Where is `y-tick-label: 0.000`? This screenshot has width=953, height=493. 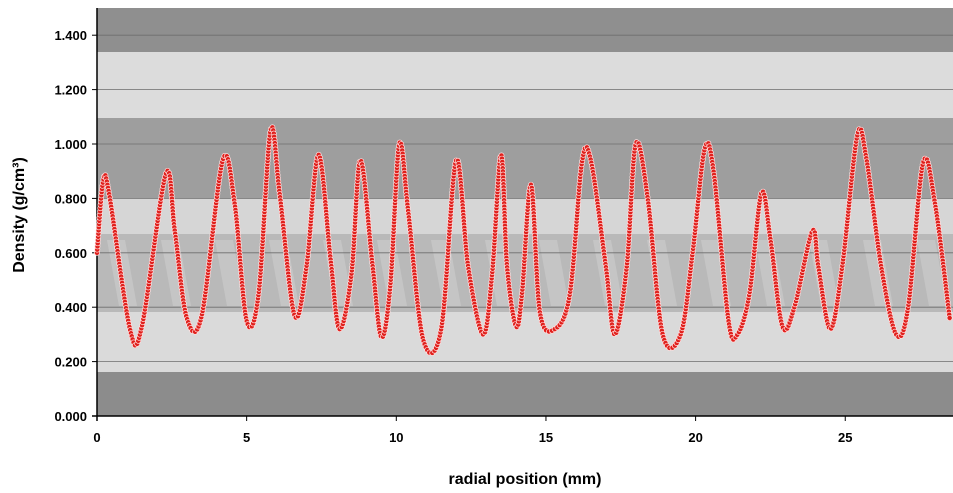 y-tick-label: 0.000 is located at coordinates (70, 416).